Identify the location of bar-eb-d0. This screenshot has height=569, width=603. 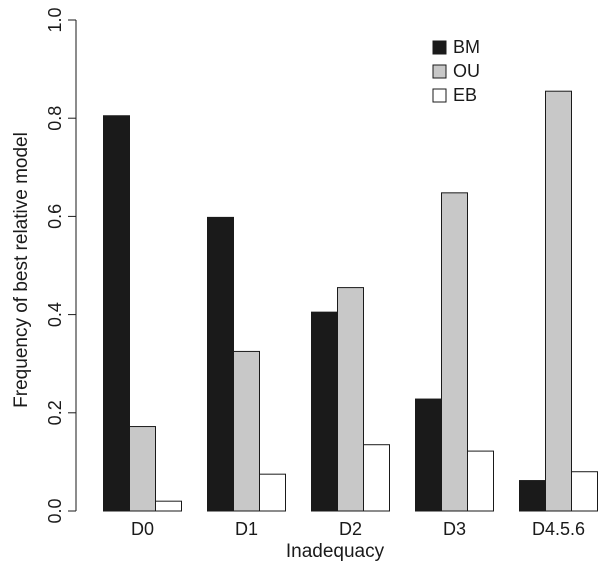
(168, 506).